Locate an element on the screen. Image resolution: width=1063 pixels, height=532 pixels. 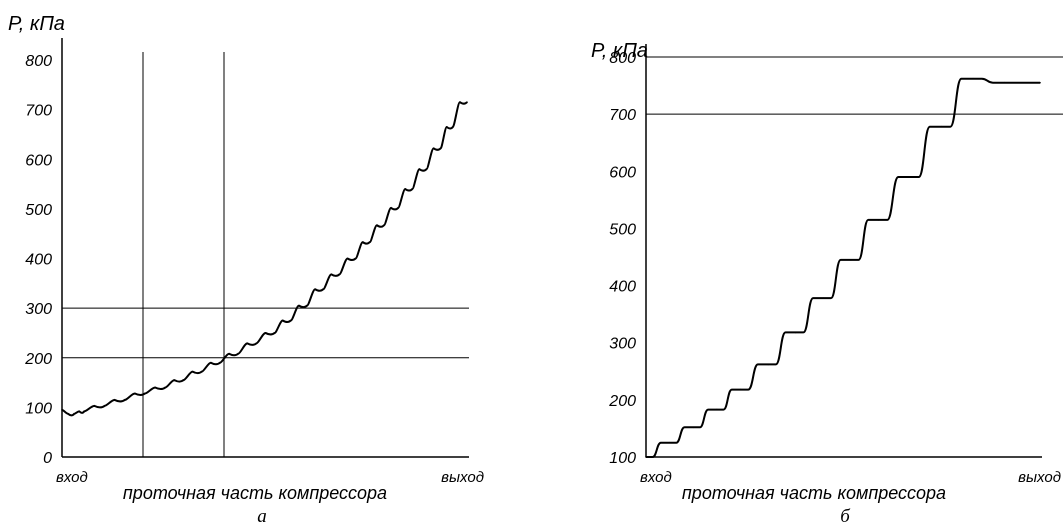
chart-b-y-tick-800: 800 is located at coordinates (622, 58).